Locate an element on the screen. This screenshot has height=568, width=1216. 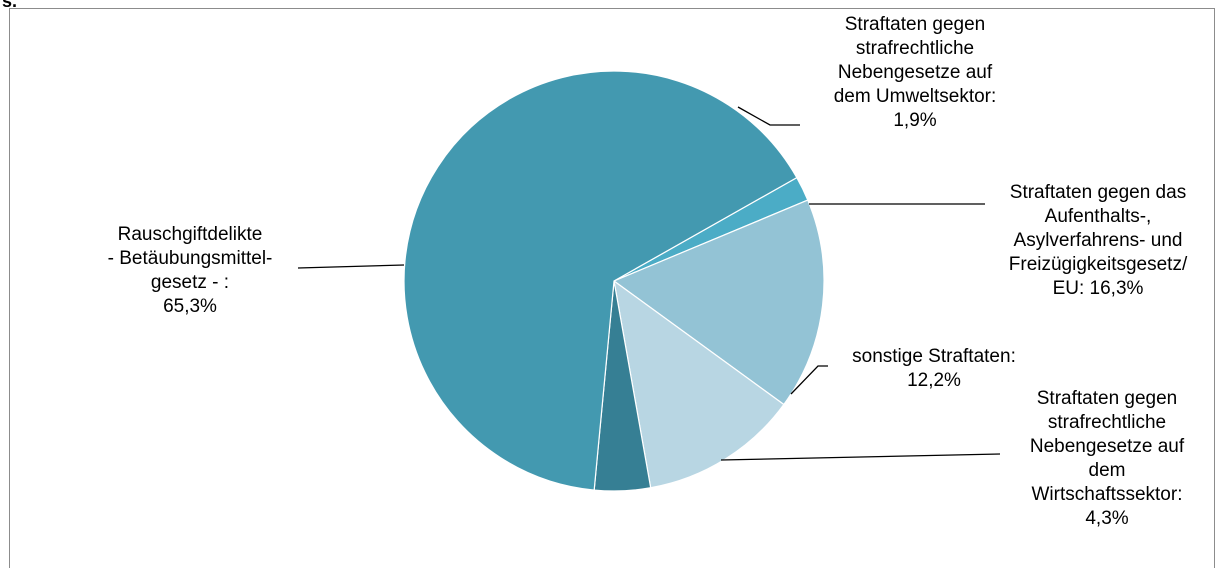
slice-label-line: Rauschgiftdelikte is located at coordinates (190, 234).